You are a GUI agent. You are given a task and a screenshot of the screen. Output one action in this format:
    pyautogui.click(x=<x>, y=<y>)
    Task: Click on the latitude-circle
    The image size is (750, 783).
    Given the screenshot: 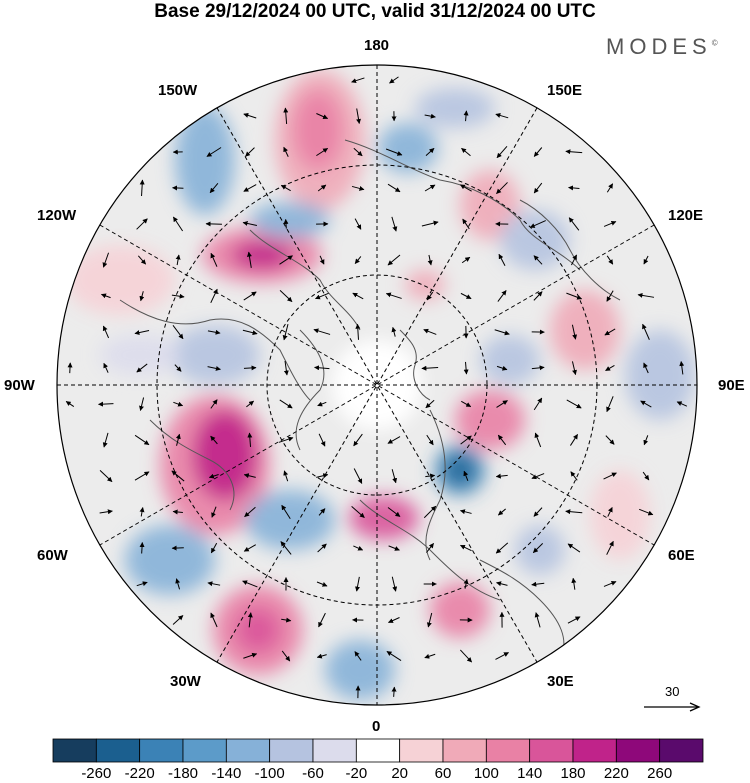 What is the action you would take?
    pyautogui.click(x=377, y=385)
    